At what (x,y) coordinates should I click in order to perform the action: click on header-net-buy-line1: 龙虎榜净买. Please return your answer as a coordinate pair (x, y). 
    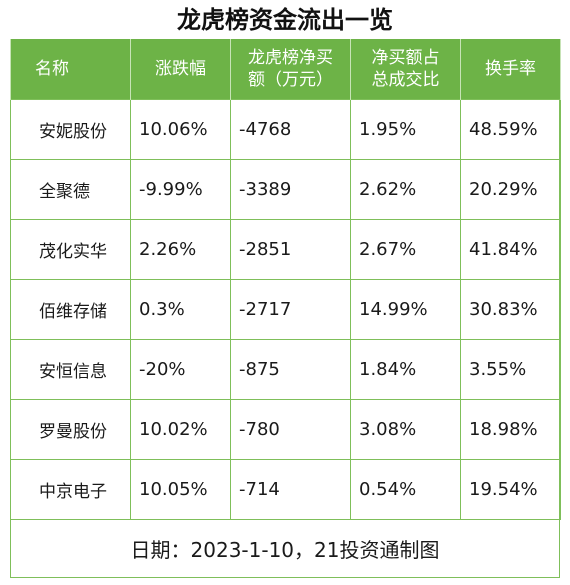
    Looking at the image, I should click on (290, 58).